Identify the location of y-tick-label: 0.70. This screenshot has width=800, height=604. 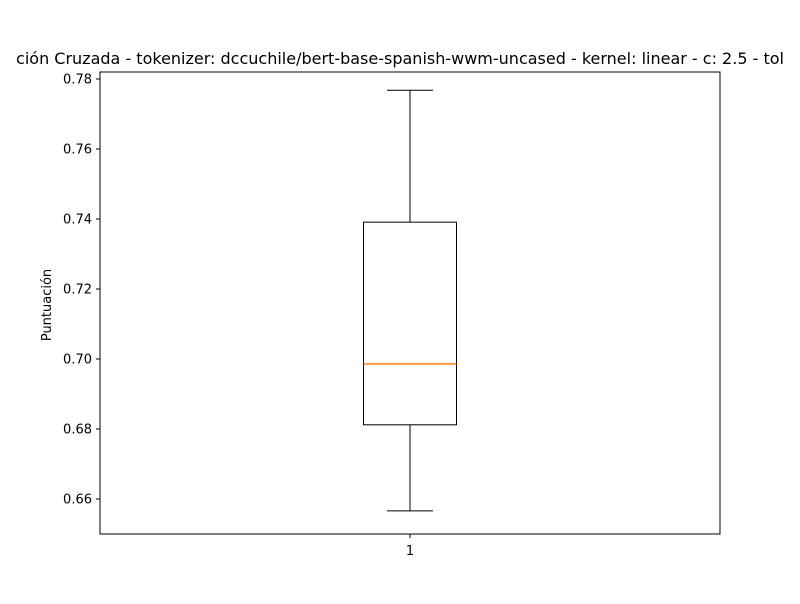
(77, 360).